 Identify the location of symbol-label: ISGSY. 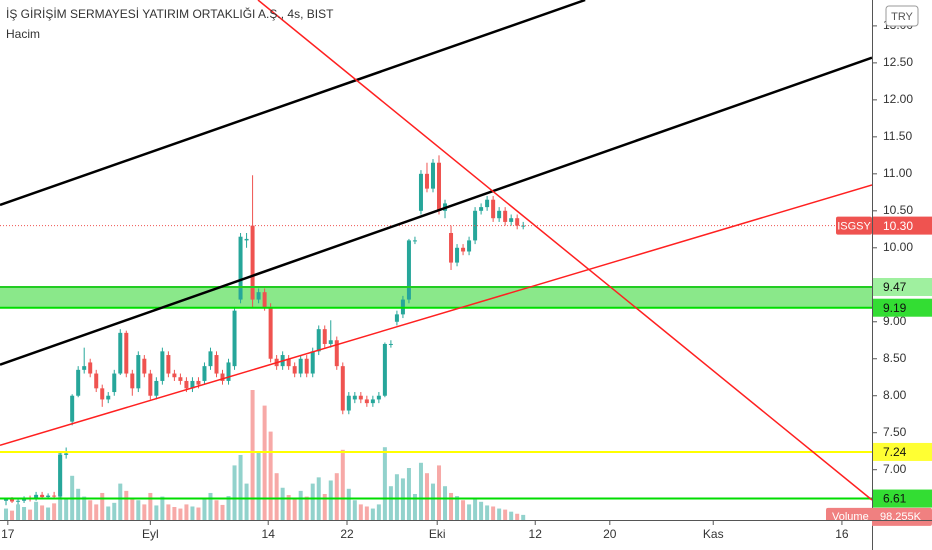
(854, 227).